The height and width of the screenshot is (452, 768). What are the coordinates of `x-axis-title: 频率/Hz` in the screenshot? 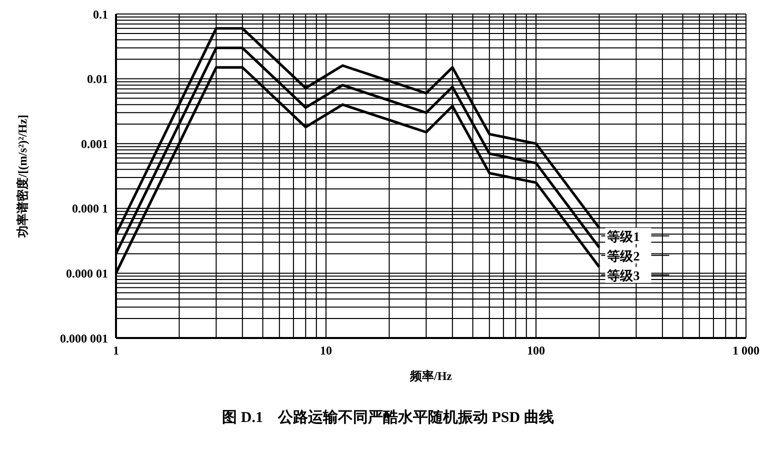 It's located at (431, 376).